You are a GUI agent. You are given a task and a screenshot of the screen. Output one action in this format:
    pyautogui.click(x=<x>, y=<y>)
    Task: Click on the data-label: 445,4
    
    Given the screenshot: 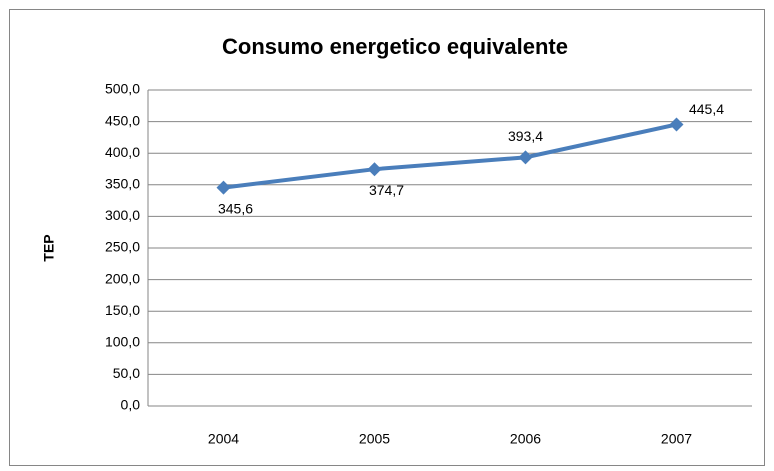 What is the action you would take?
    pyautogui.click(x=706, y=109)
    